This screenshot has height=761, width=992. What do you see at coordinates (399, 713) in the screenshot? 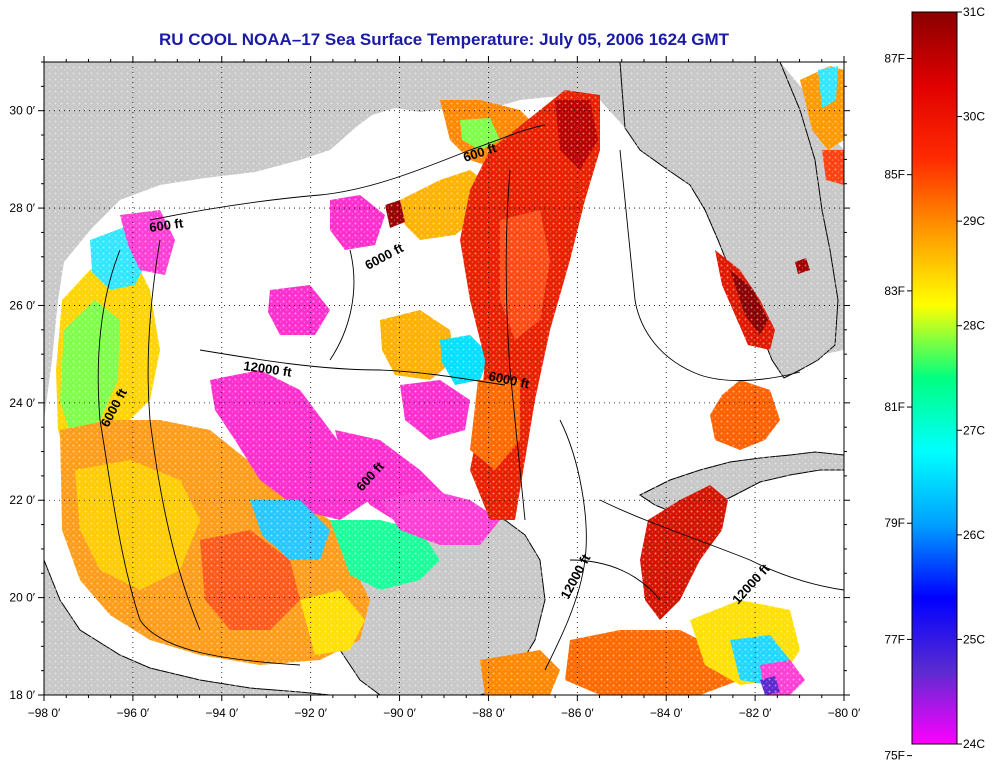
I see `lon-tick-label: −90 0′` at bounding box center [399, 713].